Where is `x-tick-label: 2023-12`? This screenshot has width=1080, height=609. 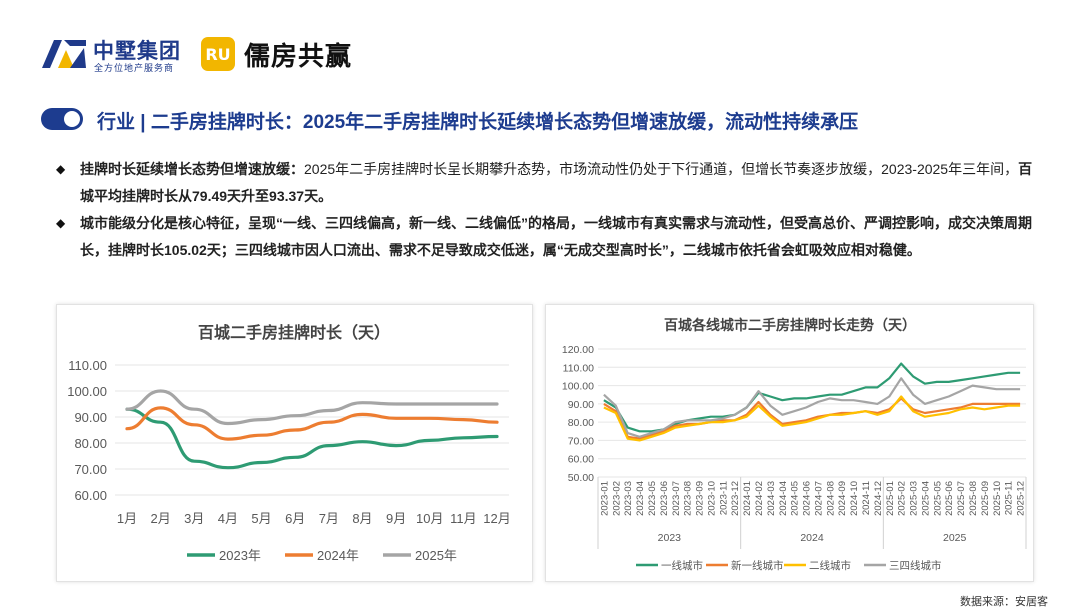
x-tick-label: 2023-12 is located at coordinates (735, 498).